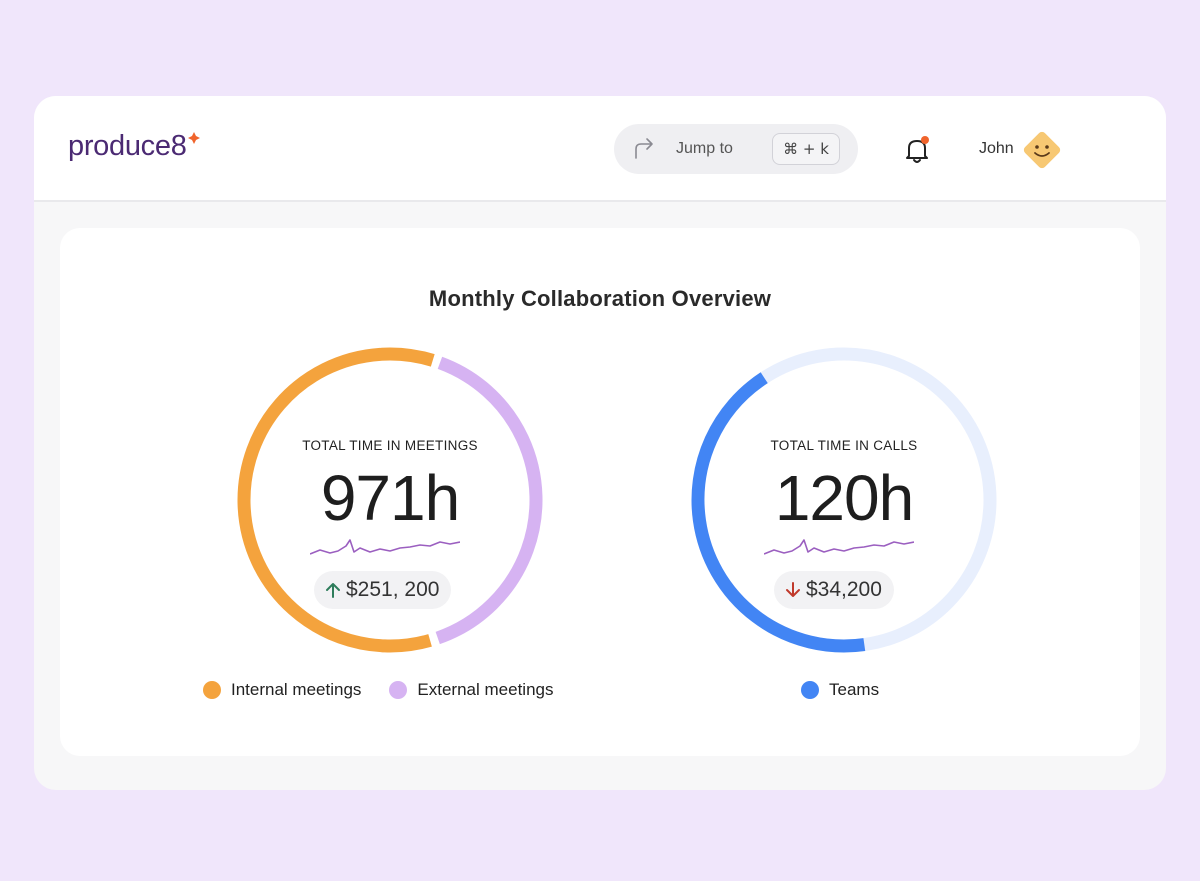 This screenshot has width=1200, height=881. What do you see at coordinates (925, 140) in the screenshot?
I see `notification-dot` at bounding box center [925, 140].